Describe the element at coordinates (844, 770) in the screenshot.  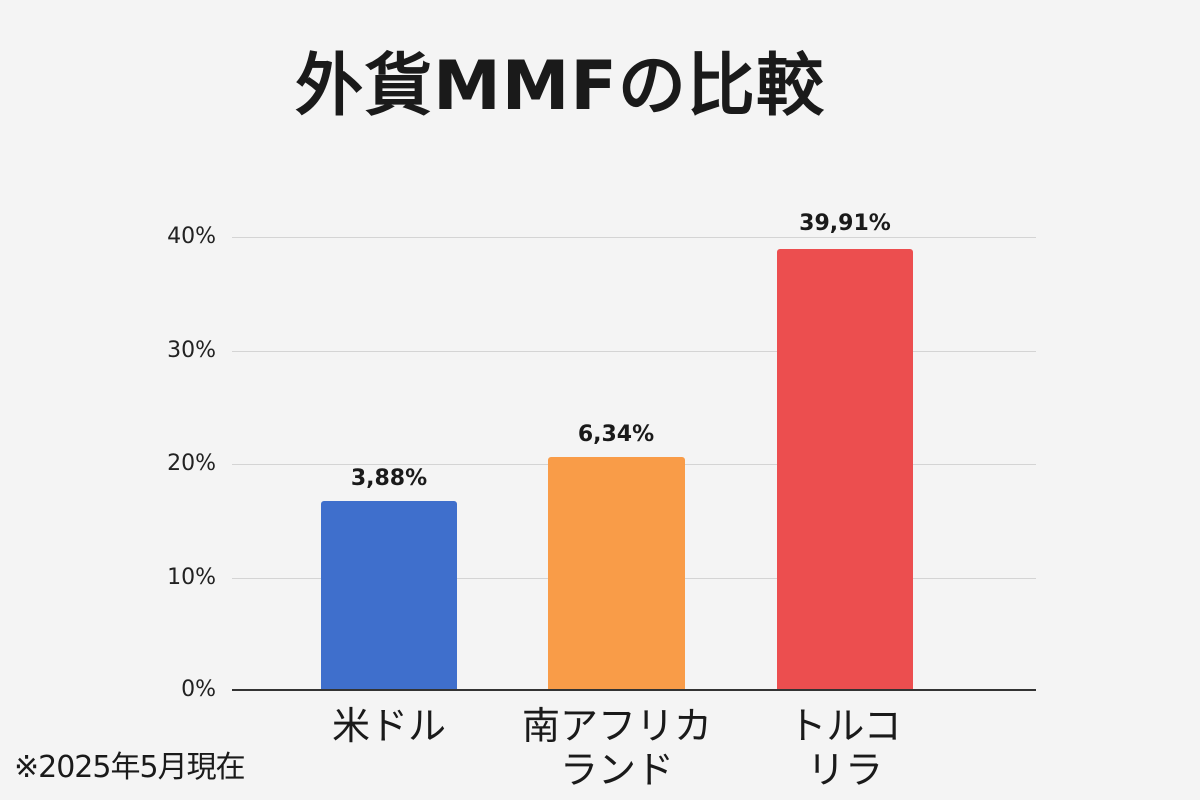
I see `x-label-line: リラ` at that location.